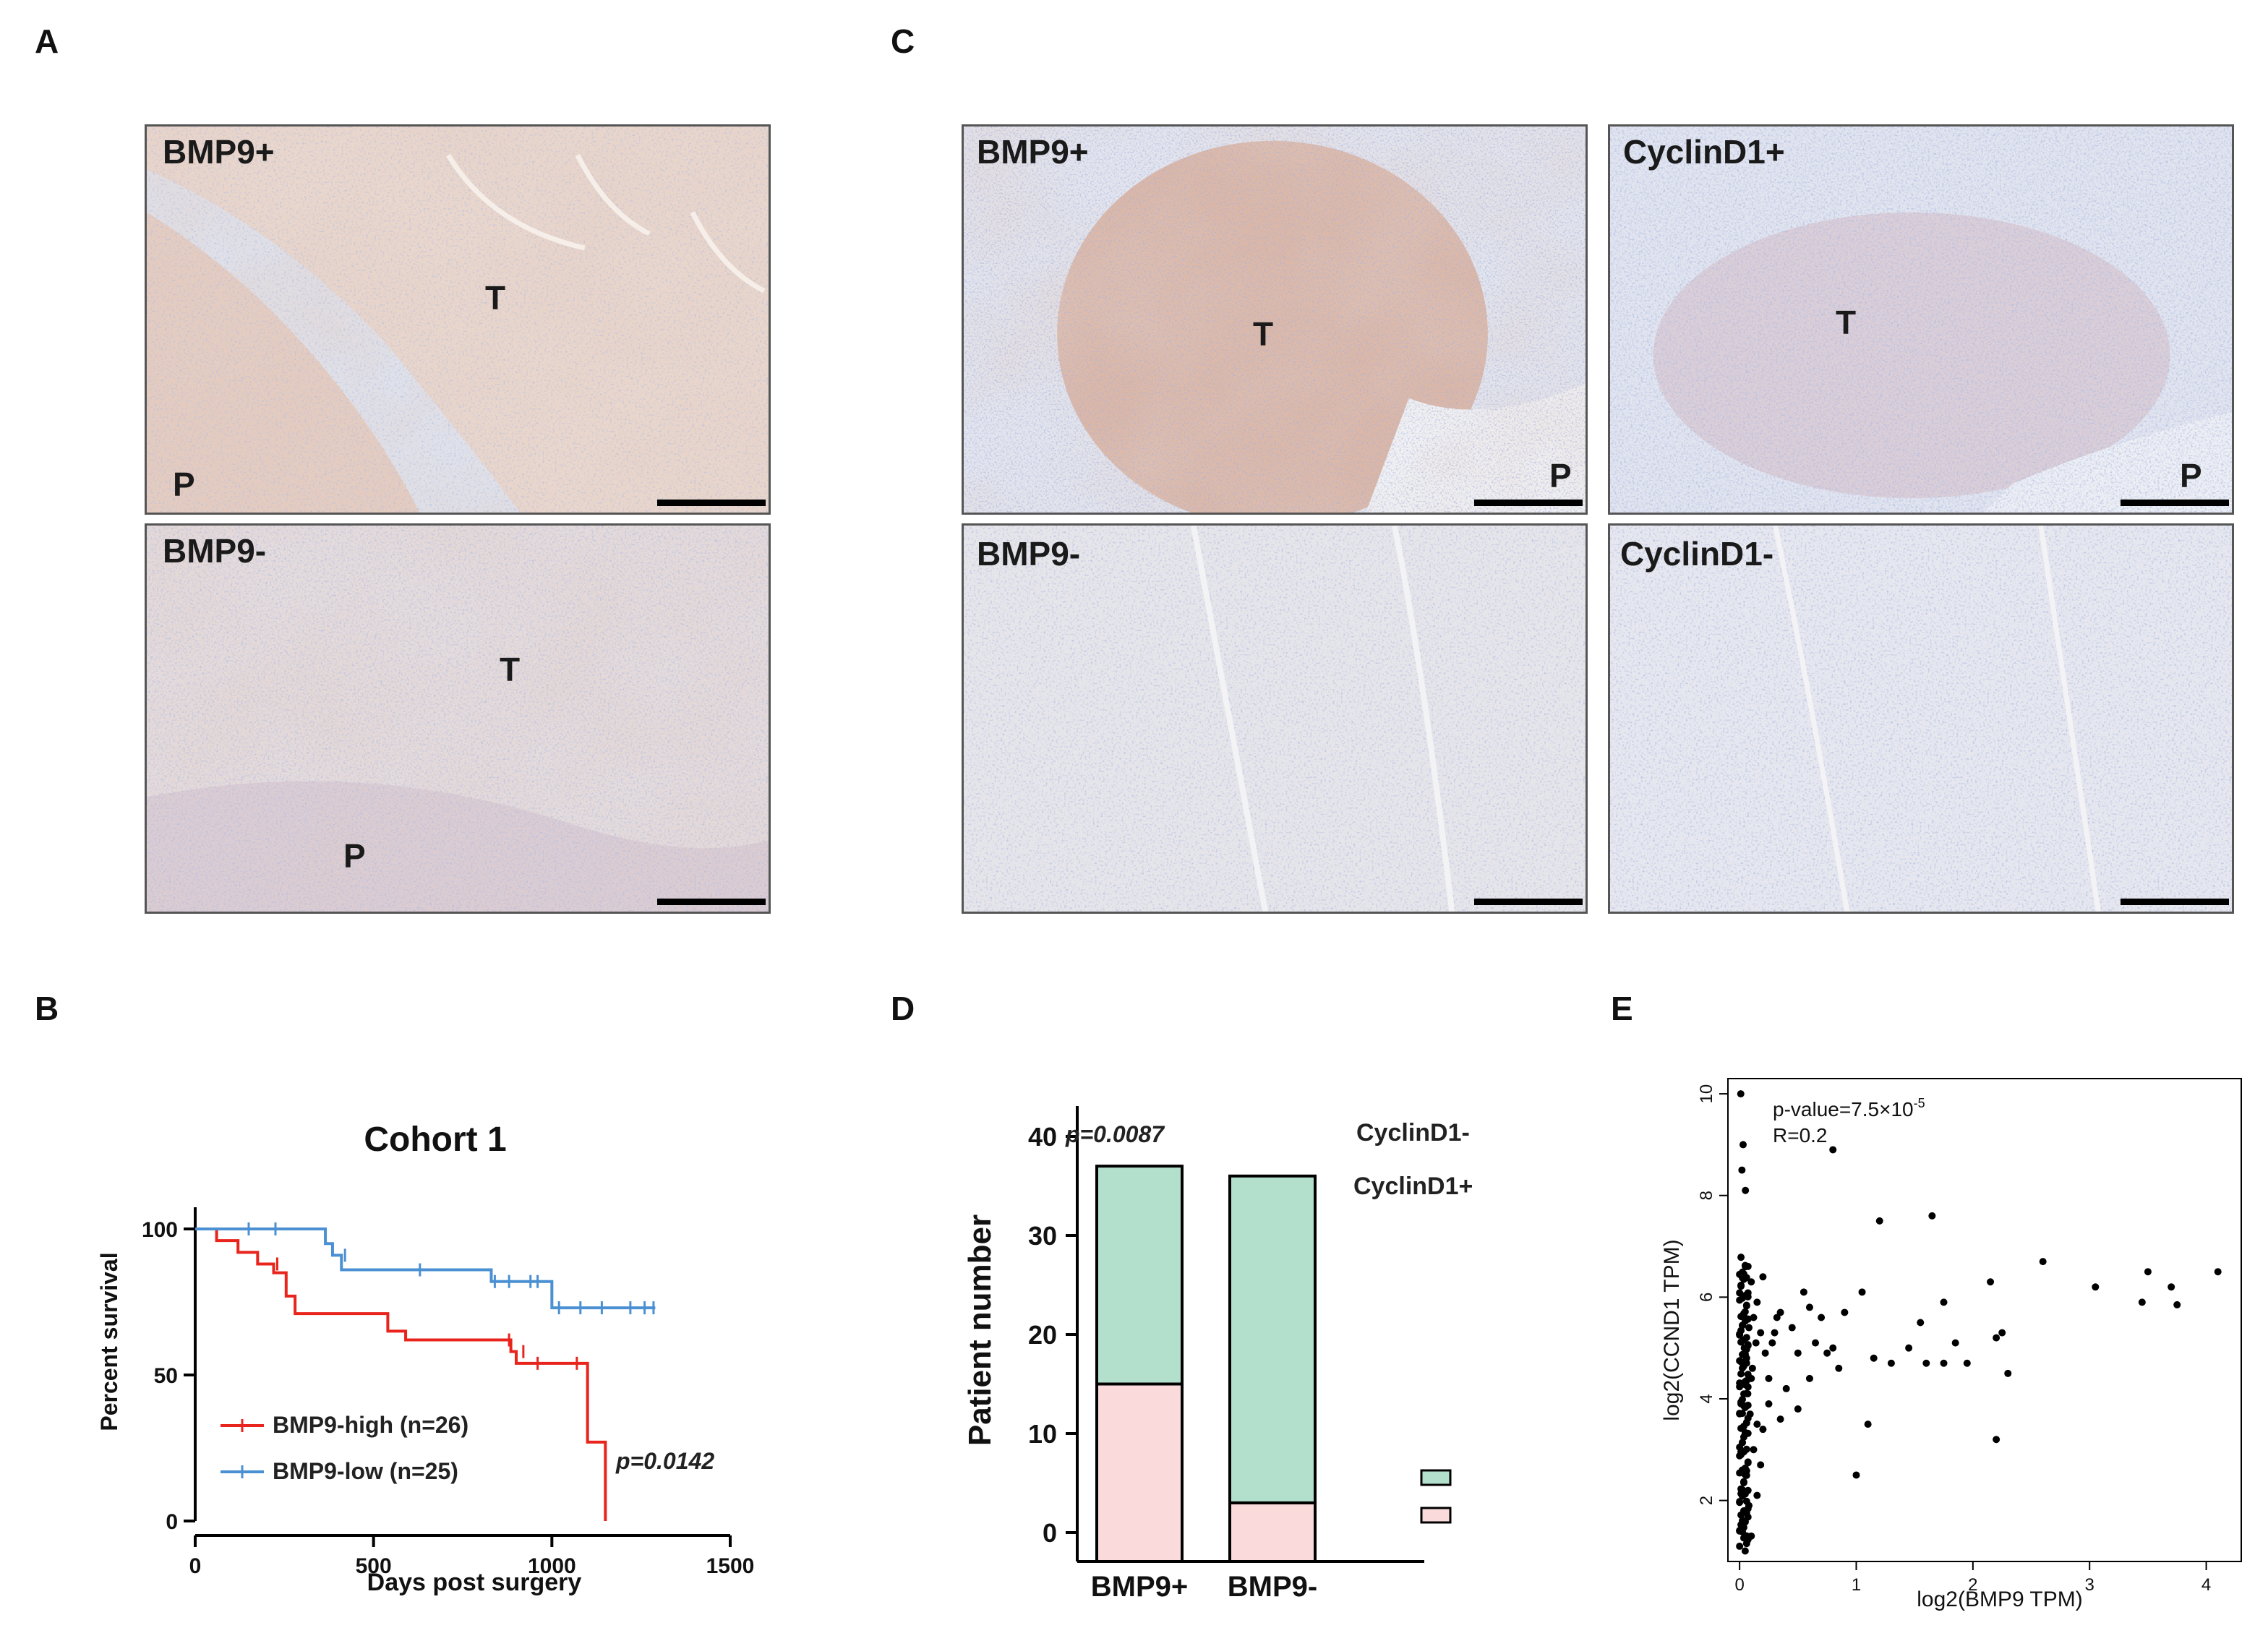 The image size is (2268, 1641). I want to click on p-value-annotation: p=0.0142, so click(664, 1461).